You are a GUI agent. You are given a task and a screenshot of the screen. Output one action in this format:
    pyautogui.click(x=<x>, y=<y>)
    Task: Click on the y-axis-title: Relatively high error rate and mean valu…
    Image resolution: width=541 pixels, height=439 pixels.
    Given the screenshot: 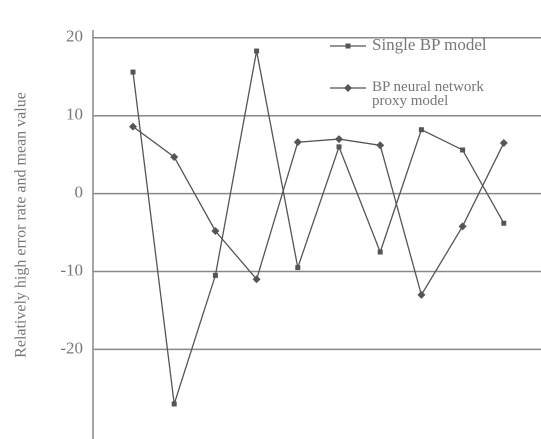 What is the action you would take?
    pyautogui.click(x=21, y=225)
    